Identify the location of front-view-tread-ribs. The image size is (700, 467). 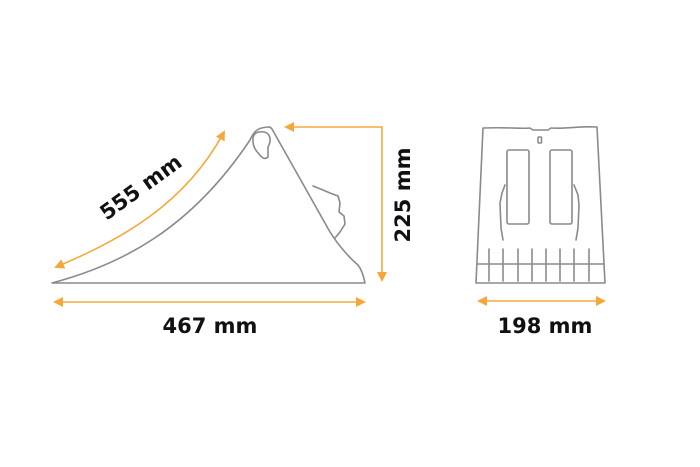
(539, 265).